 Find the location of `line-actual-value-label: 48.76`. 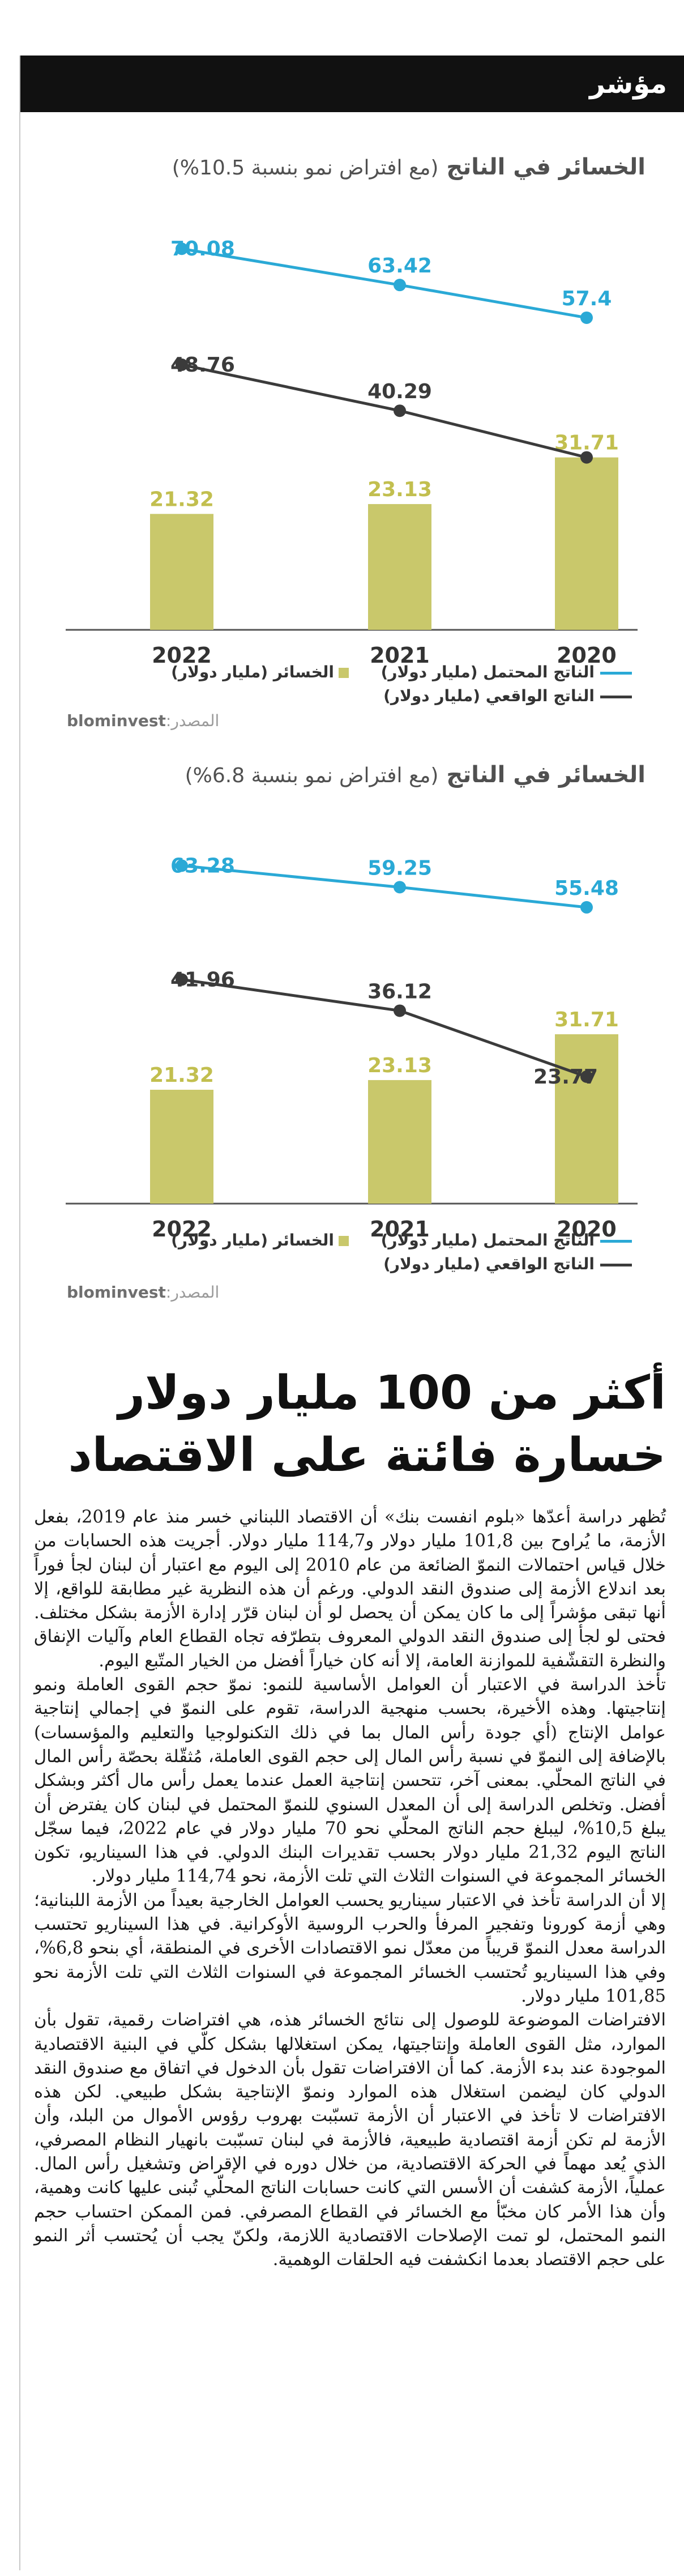

line-actual-value-label: 48.76 is located at coordinates (202, 365).